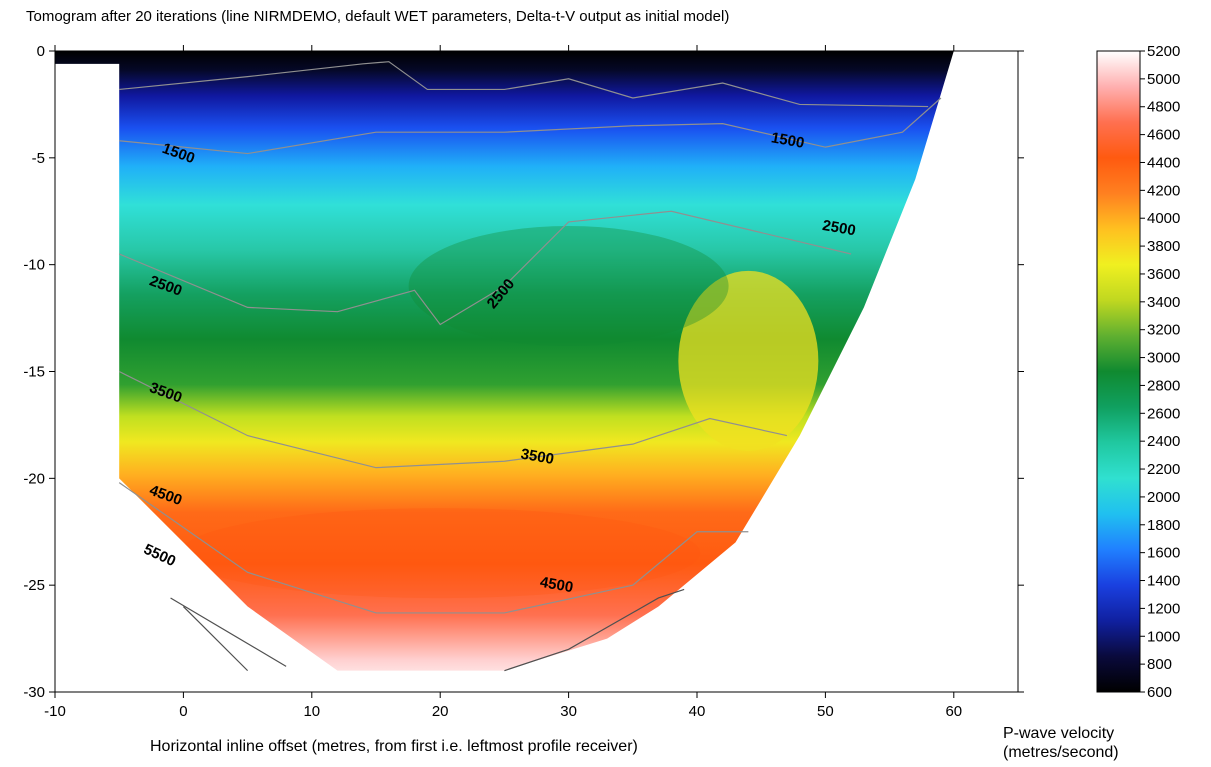 This screenshot has width=1211, height=767. What do you see at coordinates (159, 556) in the screenshot?
I see `contour-label: 5500` at bounding box center [159, 556].